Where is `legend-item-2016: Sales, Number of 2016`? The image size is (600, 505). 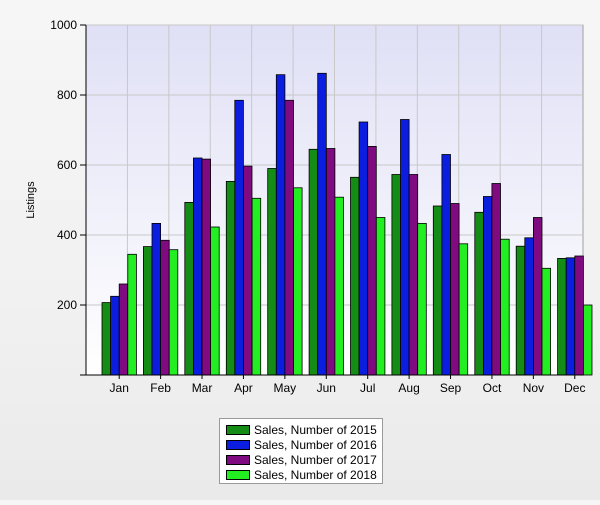 legend-item-2016: Sales, Number of 2016 is located at coordinates (304, 444).